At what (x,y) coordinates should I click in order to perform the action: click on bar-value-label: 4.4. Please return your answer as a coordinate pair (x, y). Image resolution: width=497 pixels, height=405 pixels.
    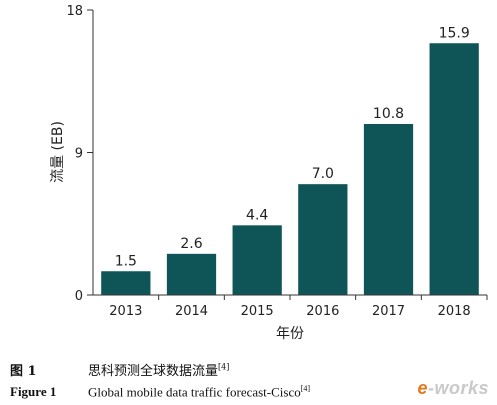
    Looking at the image, I should click on (257, 215).